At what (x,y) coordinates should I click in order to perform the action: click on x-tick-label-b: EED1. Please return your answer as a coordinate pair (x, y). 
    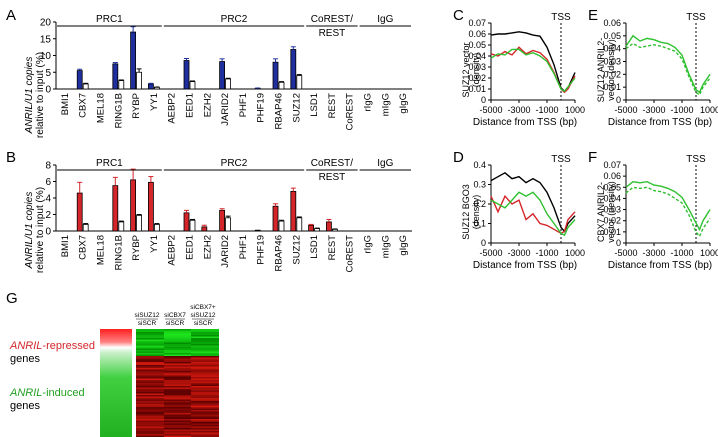
    Looking at the image, I should click on (190, 247).